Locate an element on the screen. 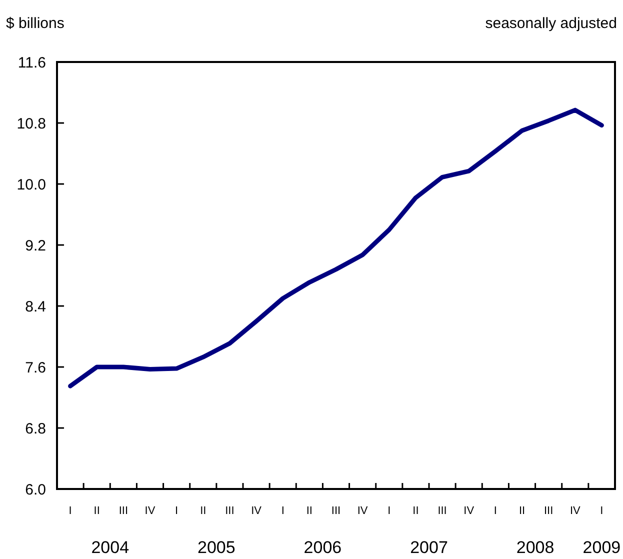  text: 2006 is located at coordinates (323, 547).